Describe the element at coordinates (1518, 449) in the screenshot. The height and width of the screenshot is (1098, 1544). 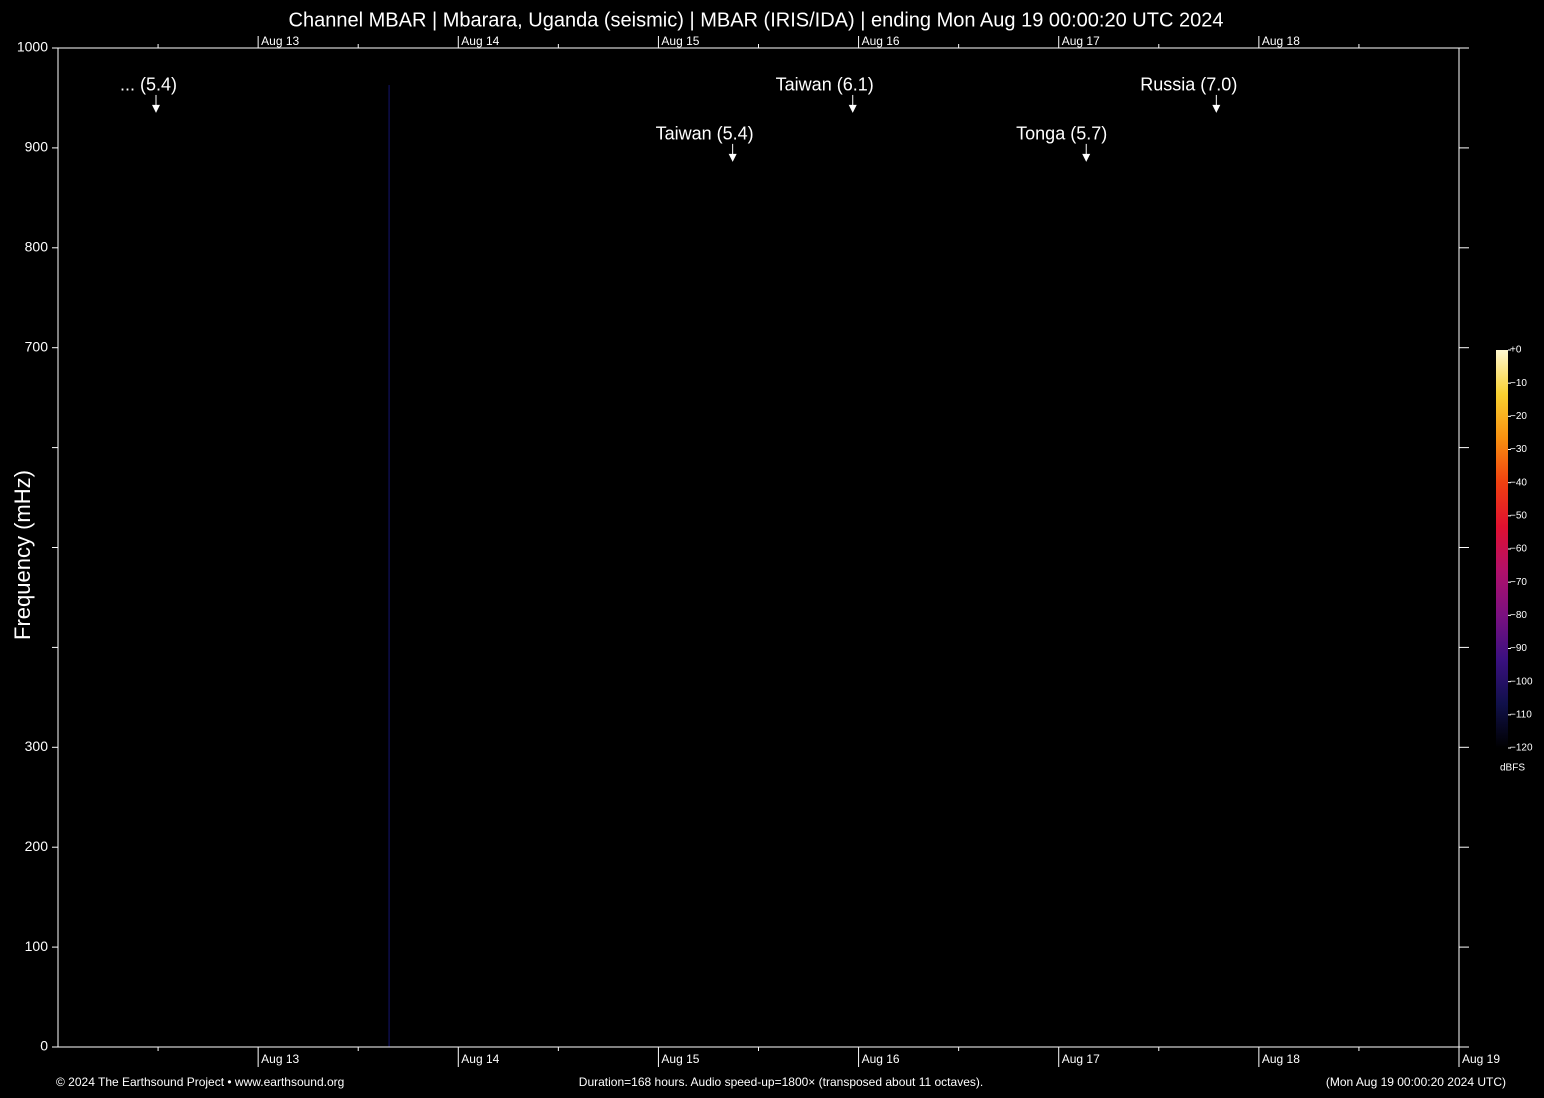
I see `colorbar-tick-label: −30` at that location.